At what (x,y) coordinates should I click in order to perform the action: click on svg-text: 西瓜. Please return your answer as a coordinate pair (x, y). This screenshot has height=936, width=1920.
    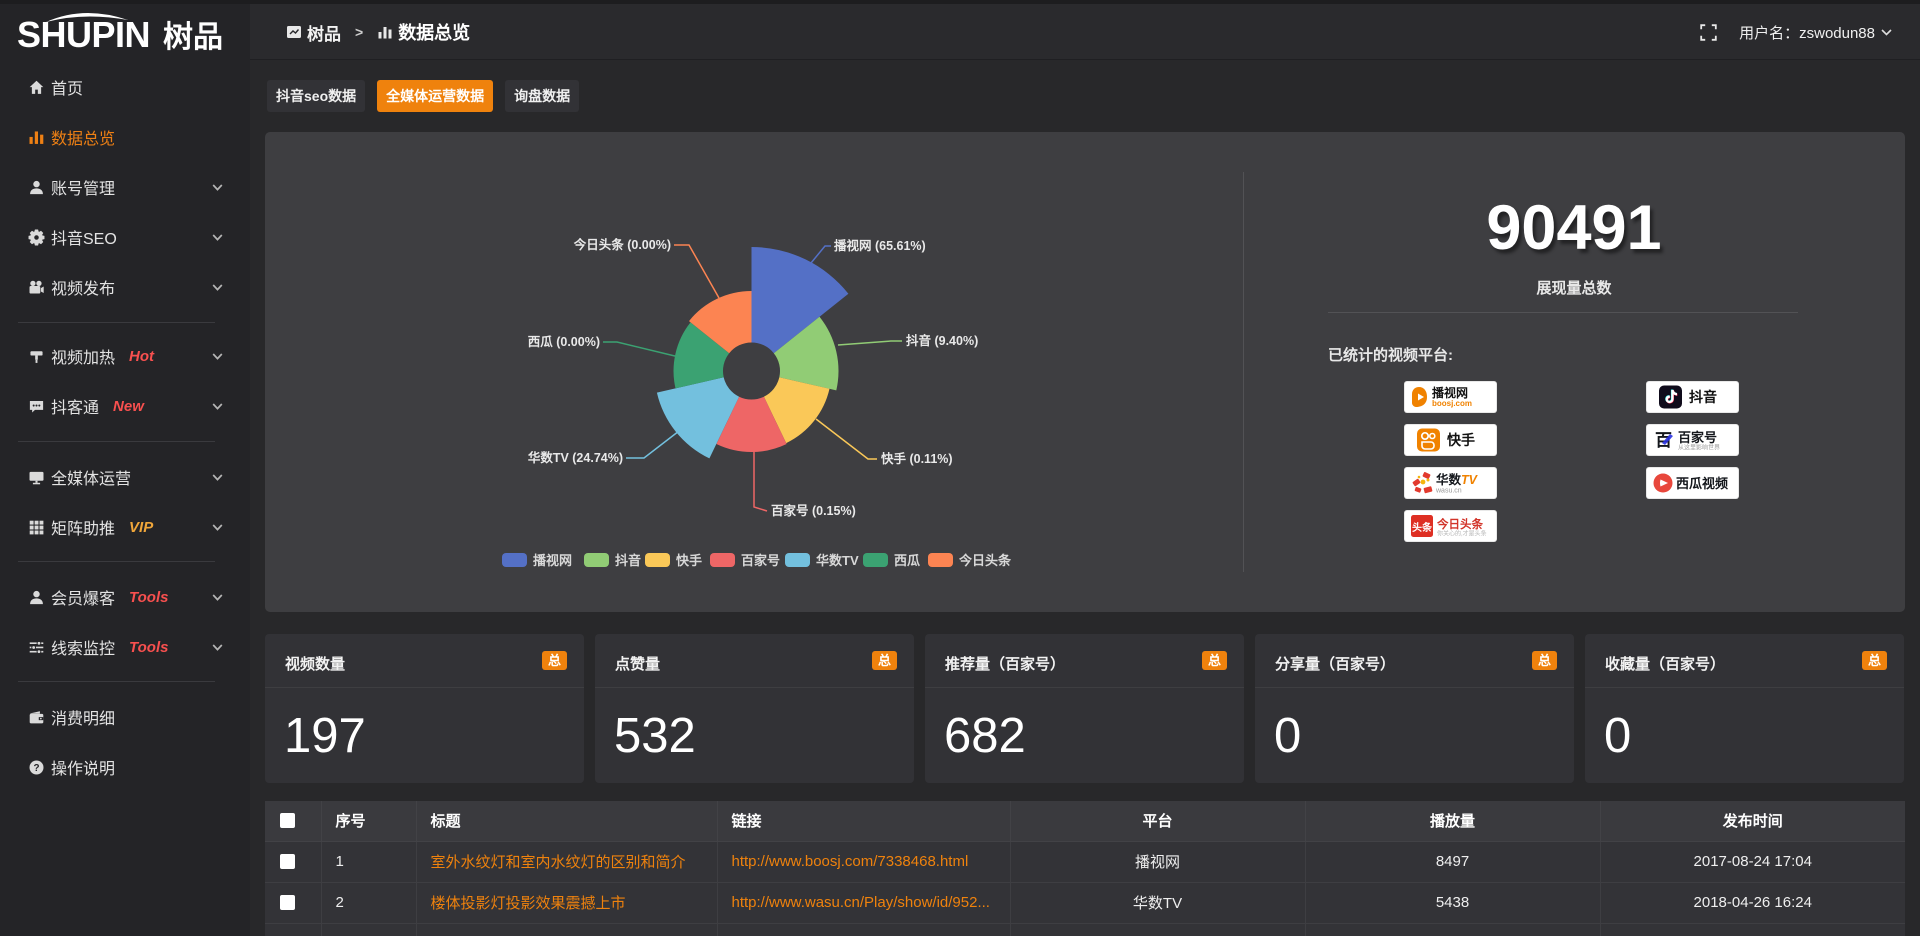
    Looking at the image, I should click on (907, 560).